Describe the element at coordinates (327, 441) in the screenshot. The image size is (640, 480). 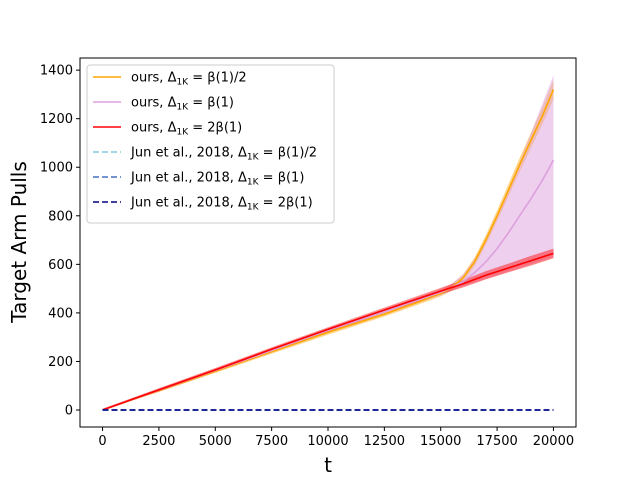
I see `x-tick-label: 10000` at that location.